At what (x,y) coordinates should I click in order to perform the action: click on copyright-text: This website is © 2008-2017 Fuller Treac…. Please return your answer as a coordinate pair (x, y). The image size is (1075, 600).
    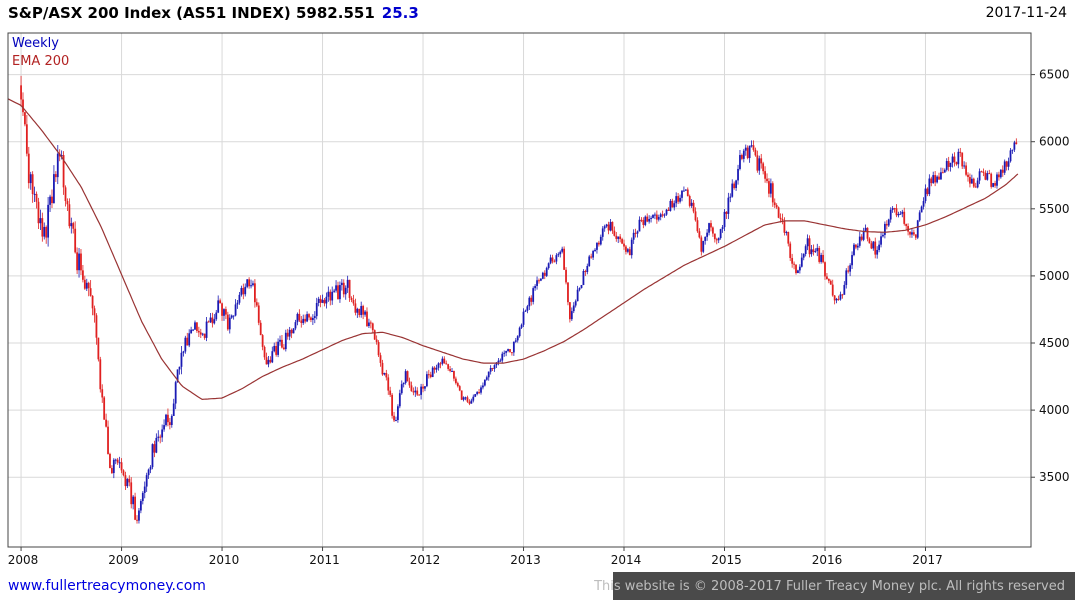
    Looking at the image, I should click on (834, 586).